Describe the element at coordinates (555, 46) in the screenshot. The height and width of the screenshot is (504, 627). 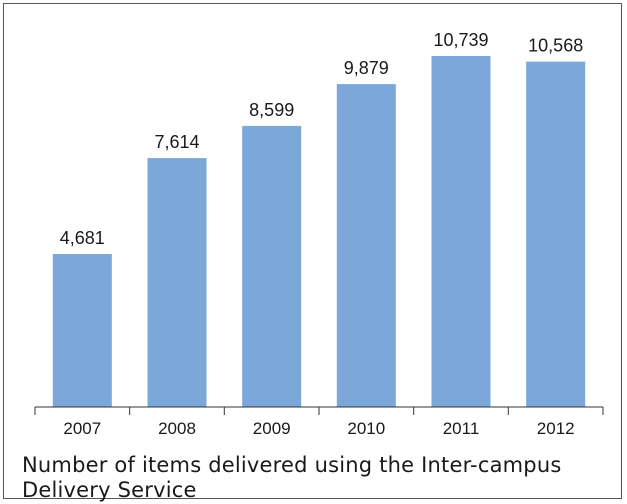
I see `value-label-2012: 10,568` at that location.